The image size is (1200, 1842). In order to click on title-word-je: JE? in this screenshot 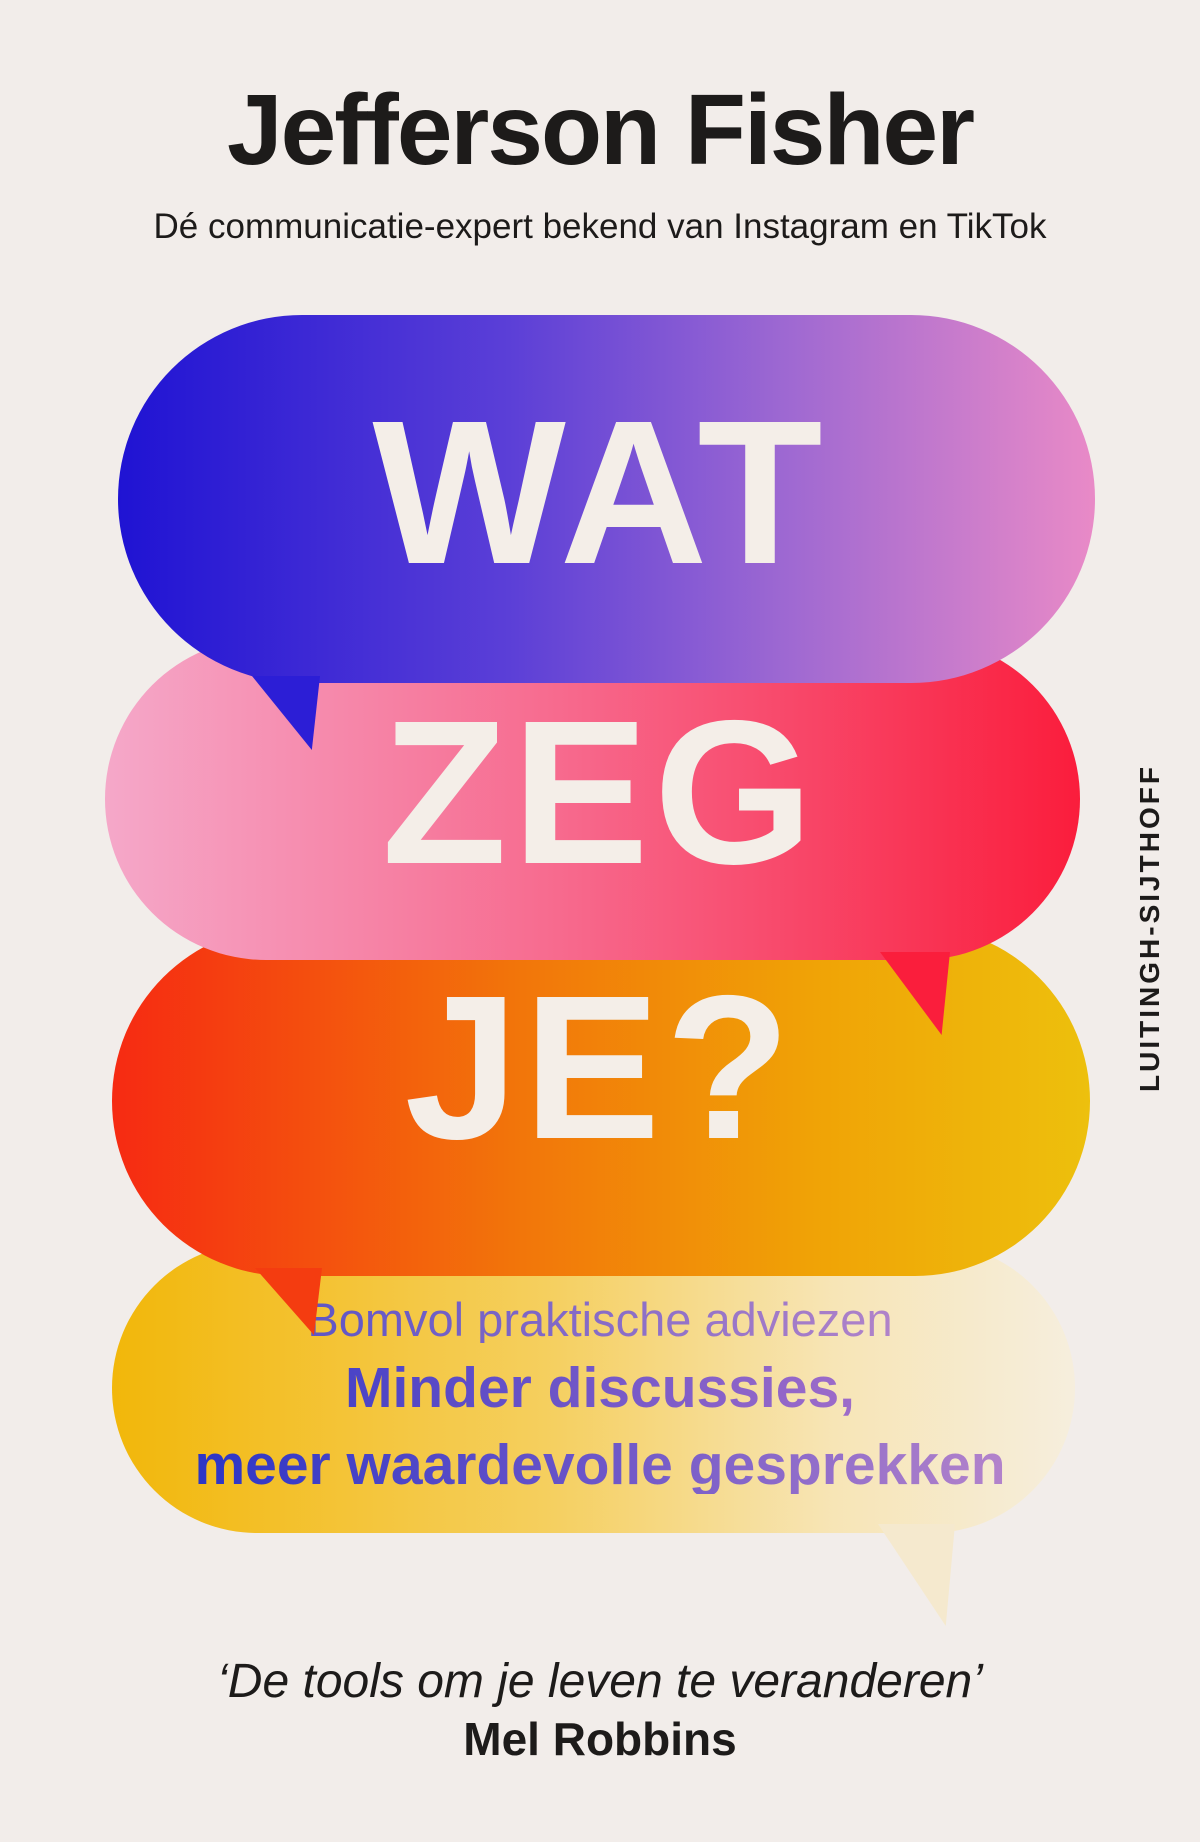, I will do `click(600, 1067)`.